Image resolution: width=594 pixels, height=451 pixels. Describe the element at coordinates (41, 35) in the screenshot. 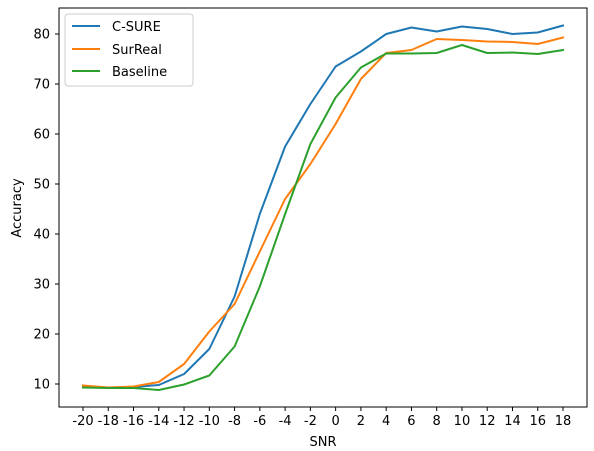

I see `y-tick-label: 80` at that location.